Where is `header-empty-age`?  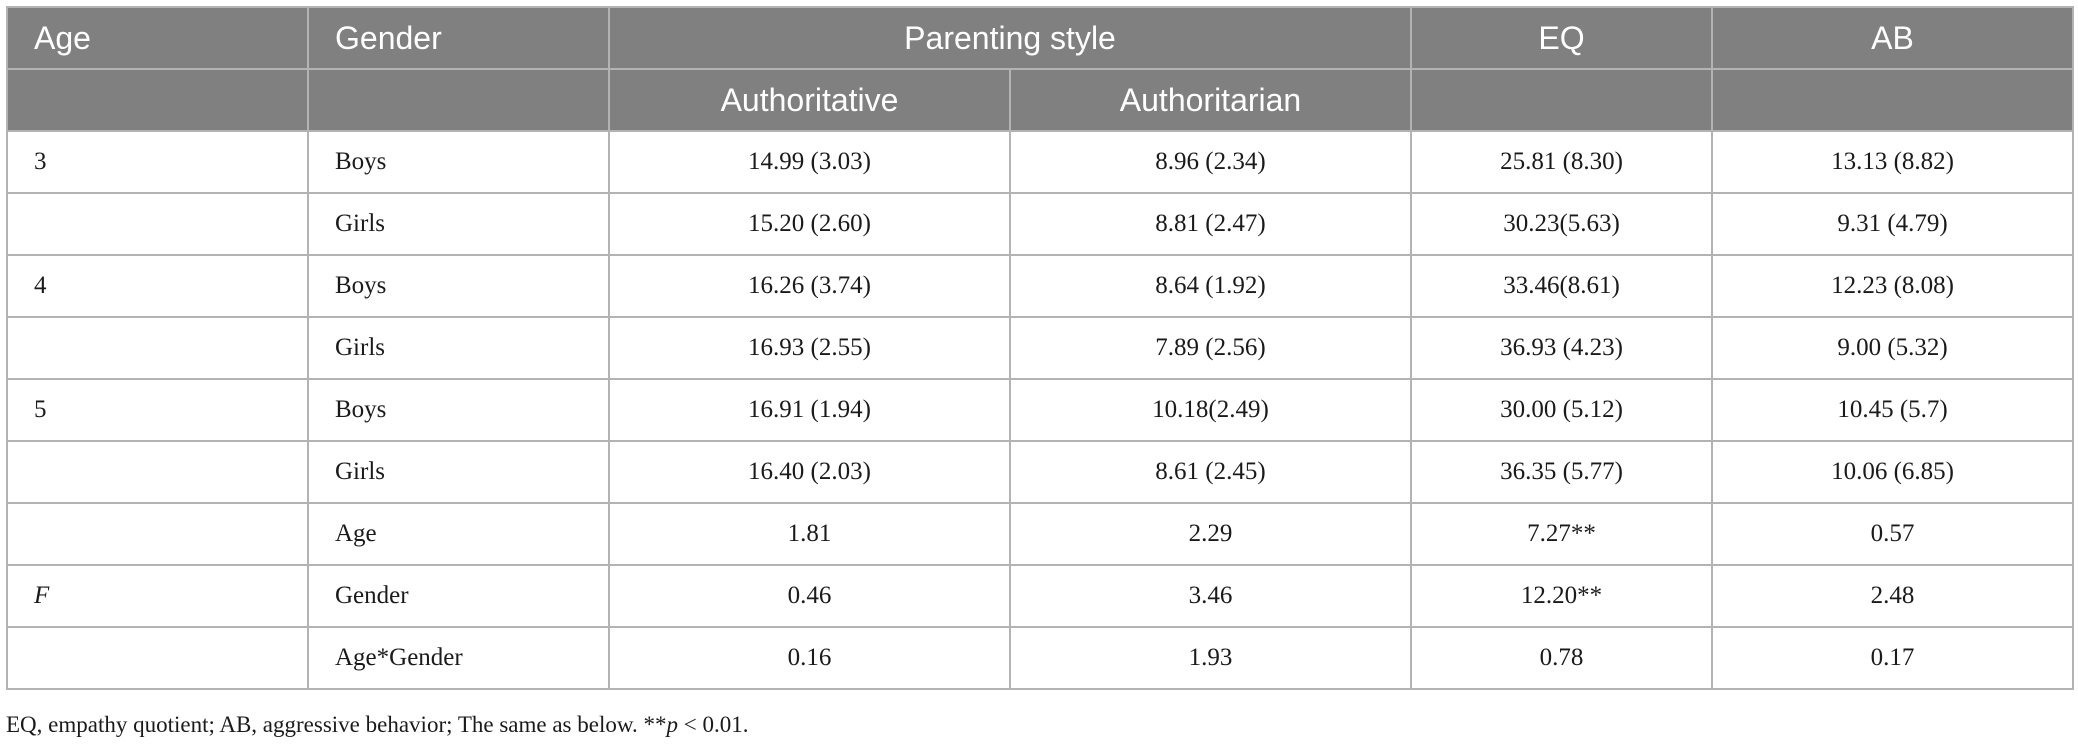
header-empty-age is located at coordinates (157, 100).